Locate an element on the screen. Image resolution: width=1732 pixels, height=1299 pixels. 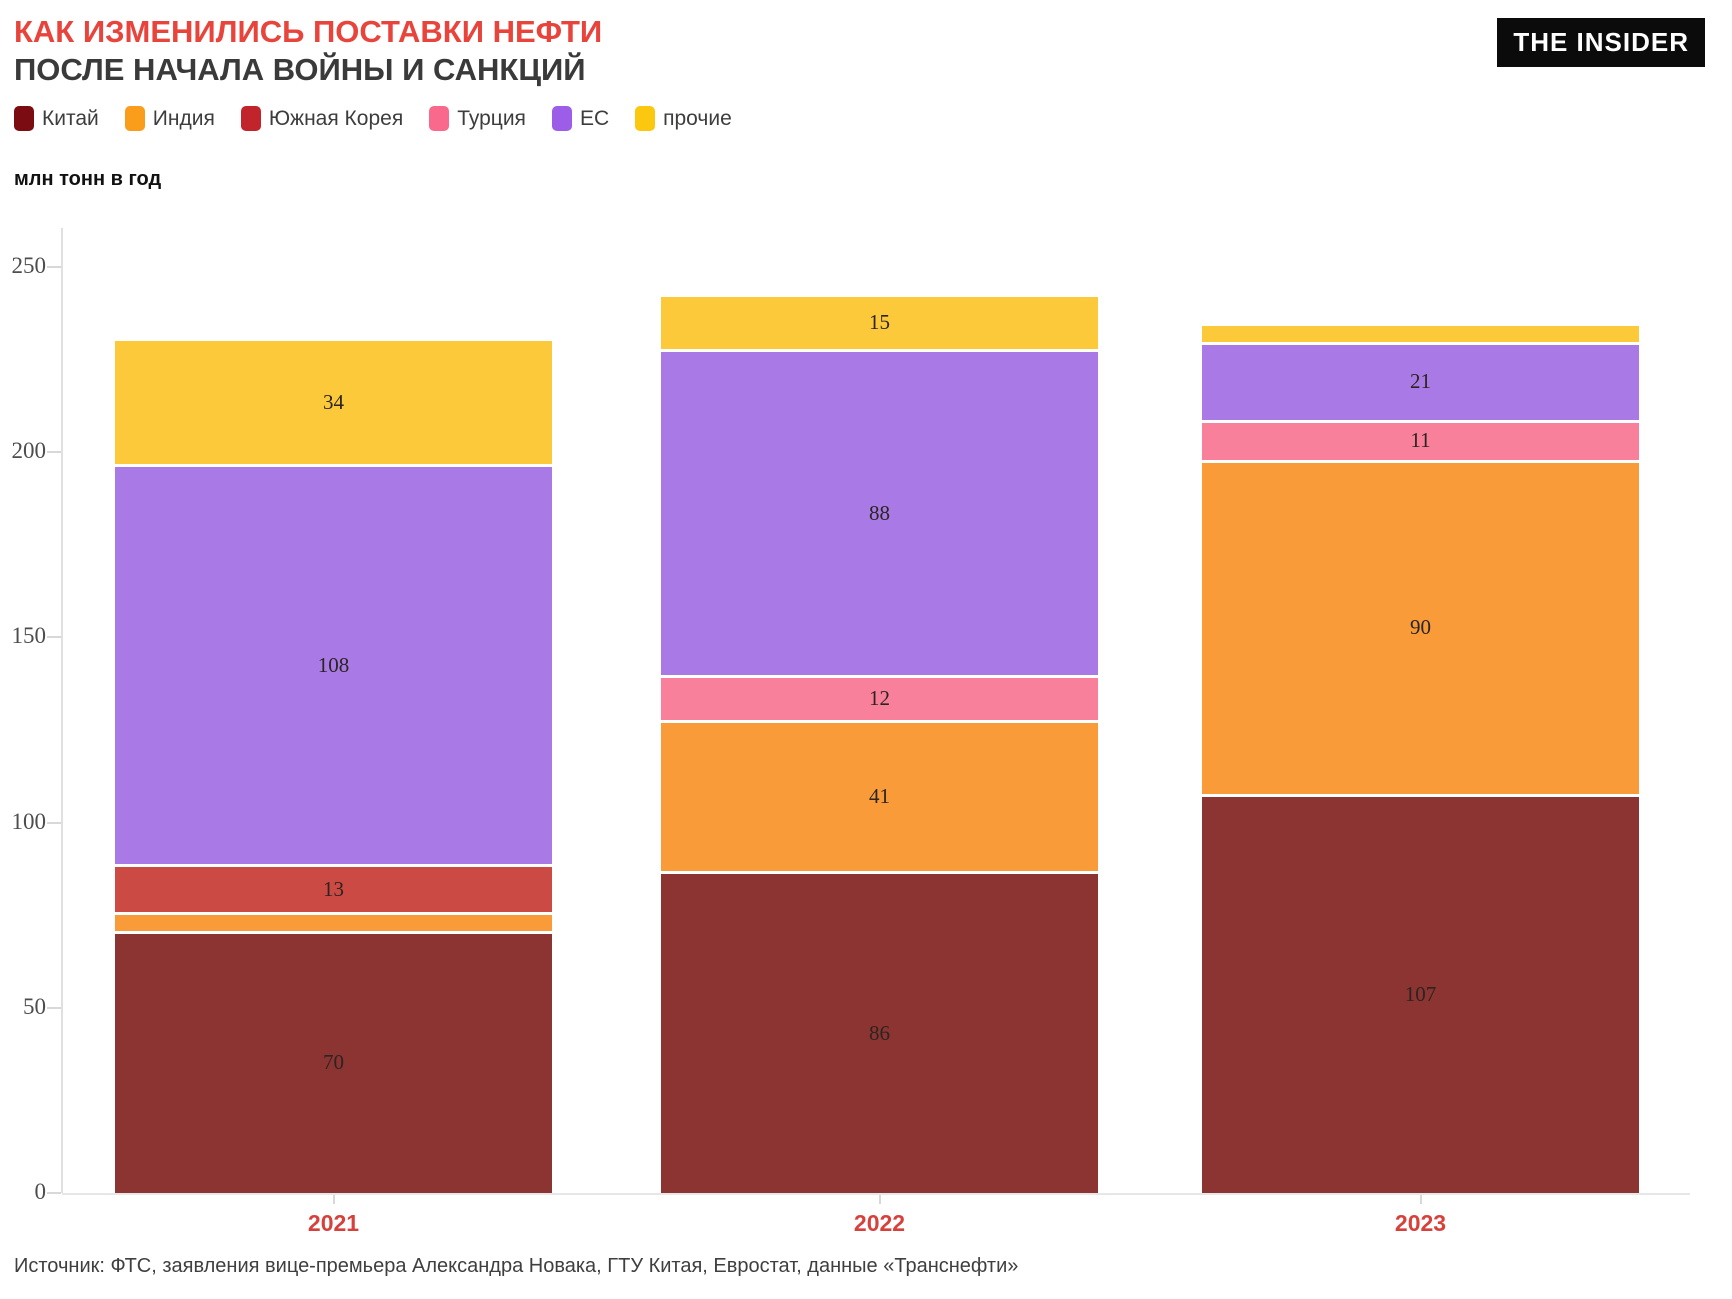
bar-value-label: 107 is located at coordinates (1420, 993).